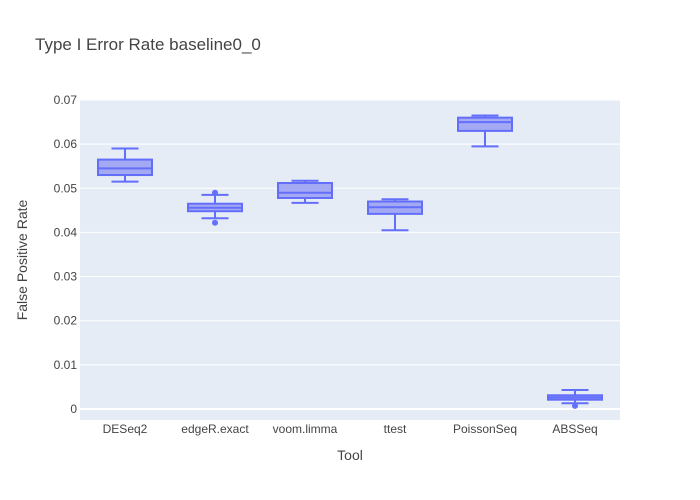 The height and width of the screenshot is (500, 700). Describe the element at coordinates (574, 429) in the screenshot. I see `x-tick-label: ABSSeq` at that location.